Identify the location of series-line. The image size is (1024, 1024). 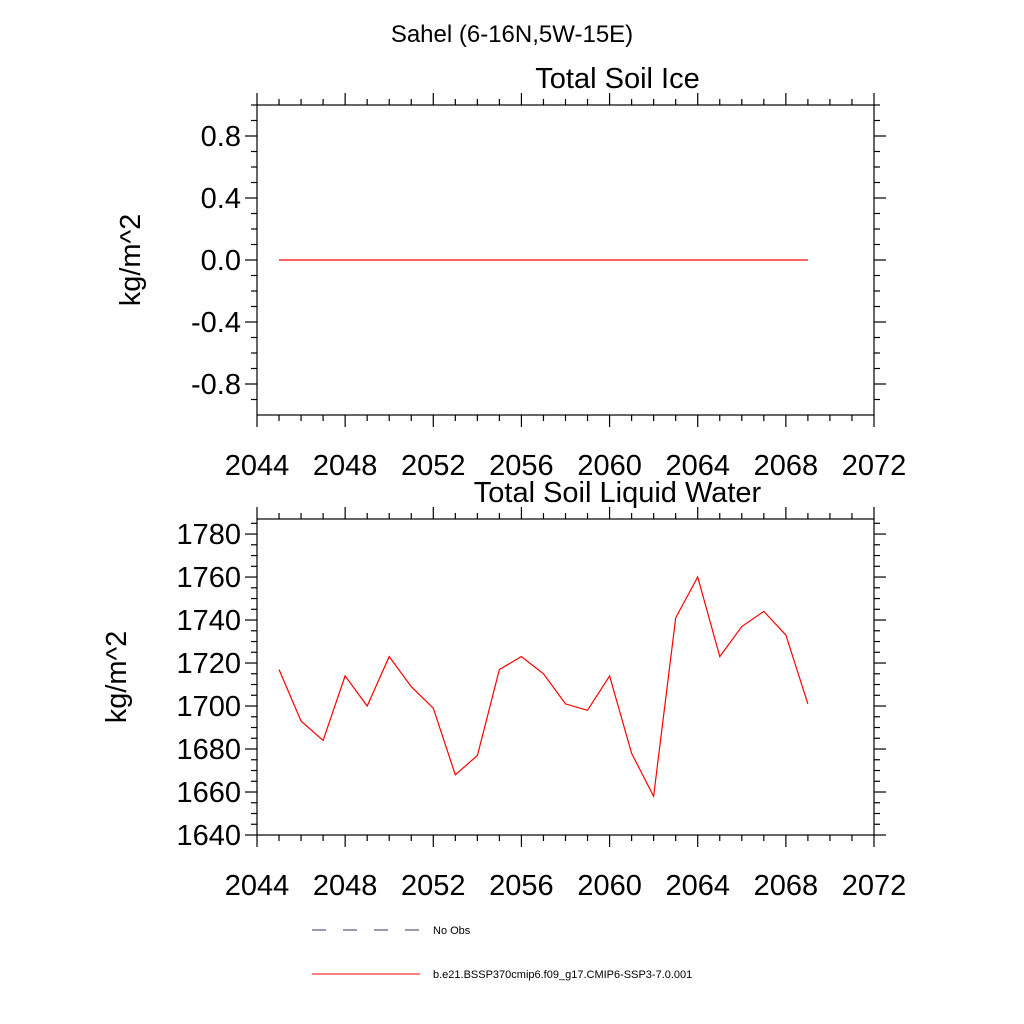
(543, 687).